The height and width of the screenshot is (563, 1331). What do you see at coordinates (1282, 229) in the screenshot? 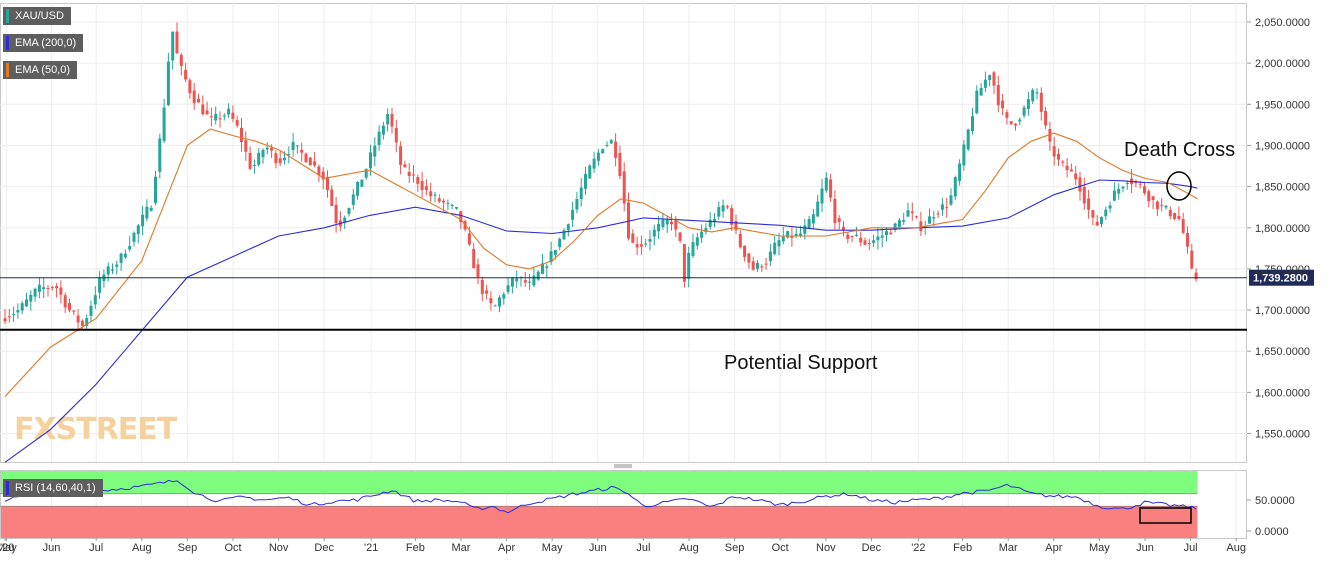
I see `y-tick-label: 1,800.0000` at bounding box center [1282, 229].